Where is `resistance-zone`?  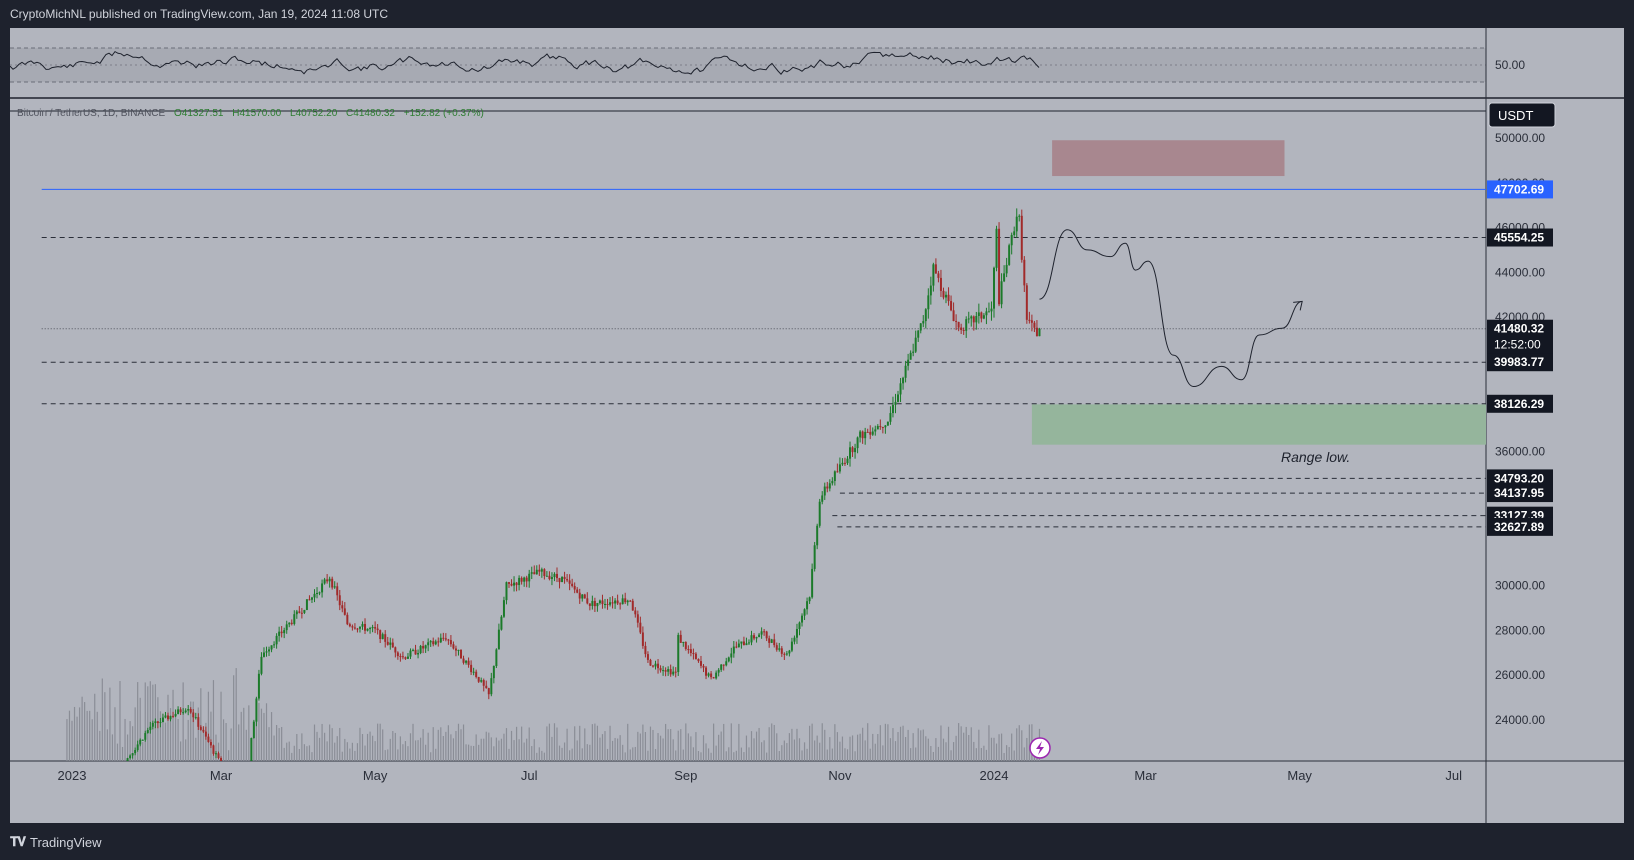 resistance-zone is located at coordinates (1168, 158).